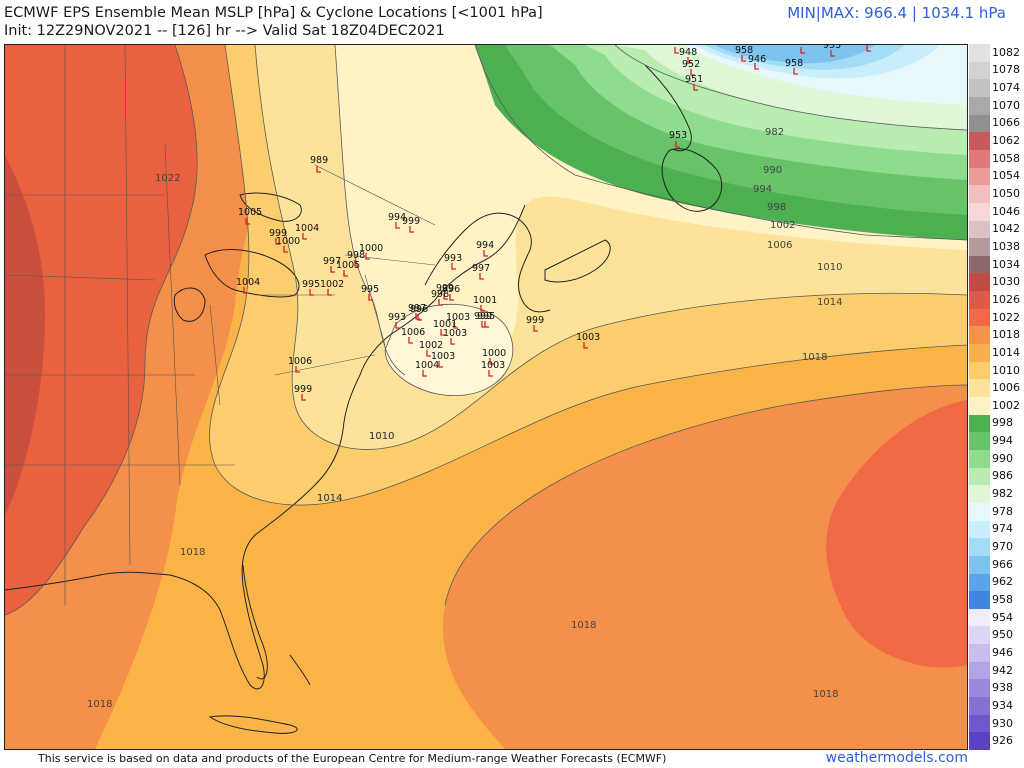 This screenshot has width=1024, height=768. Describe the element at coordinates (896, 13) in the screenshot. I see `min-max-readout: MIN|MAX: 966.4 | 1034.1 hPa` at that location.